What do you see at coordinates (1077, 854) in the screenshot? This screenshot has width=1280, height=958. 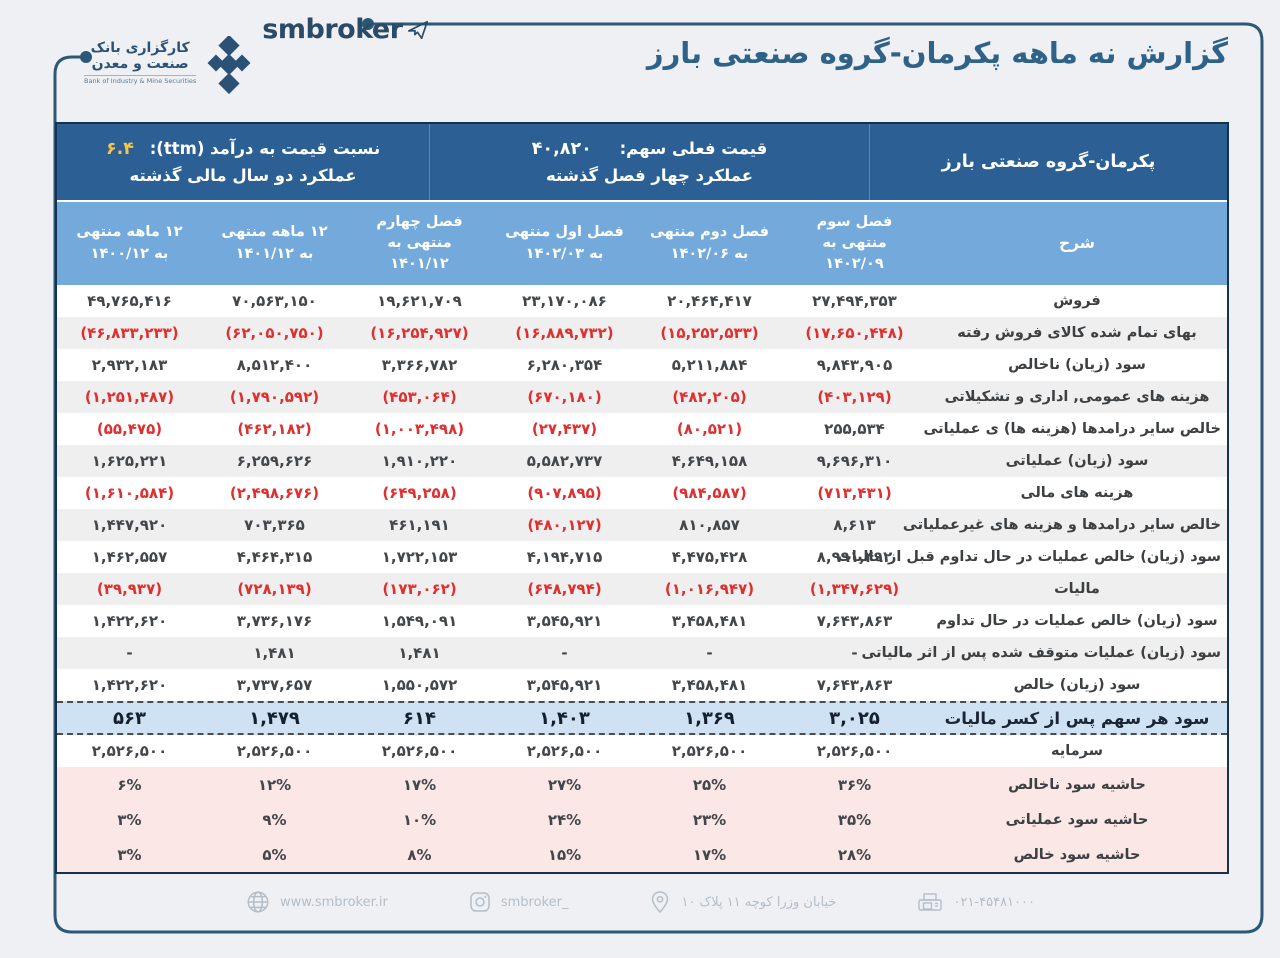 I see `row-label: حاشیه سود خالص` at bounding box center [1077, 854].